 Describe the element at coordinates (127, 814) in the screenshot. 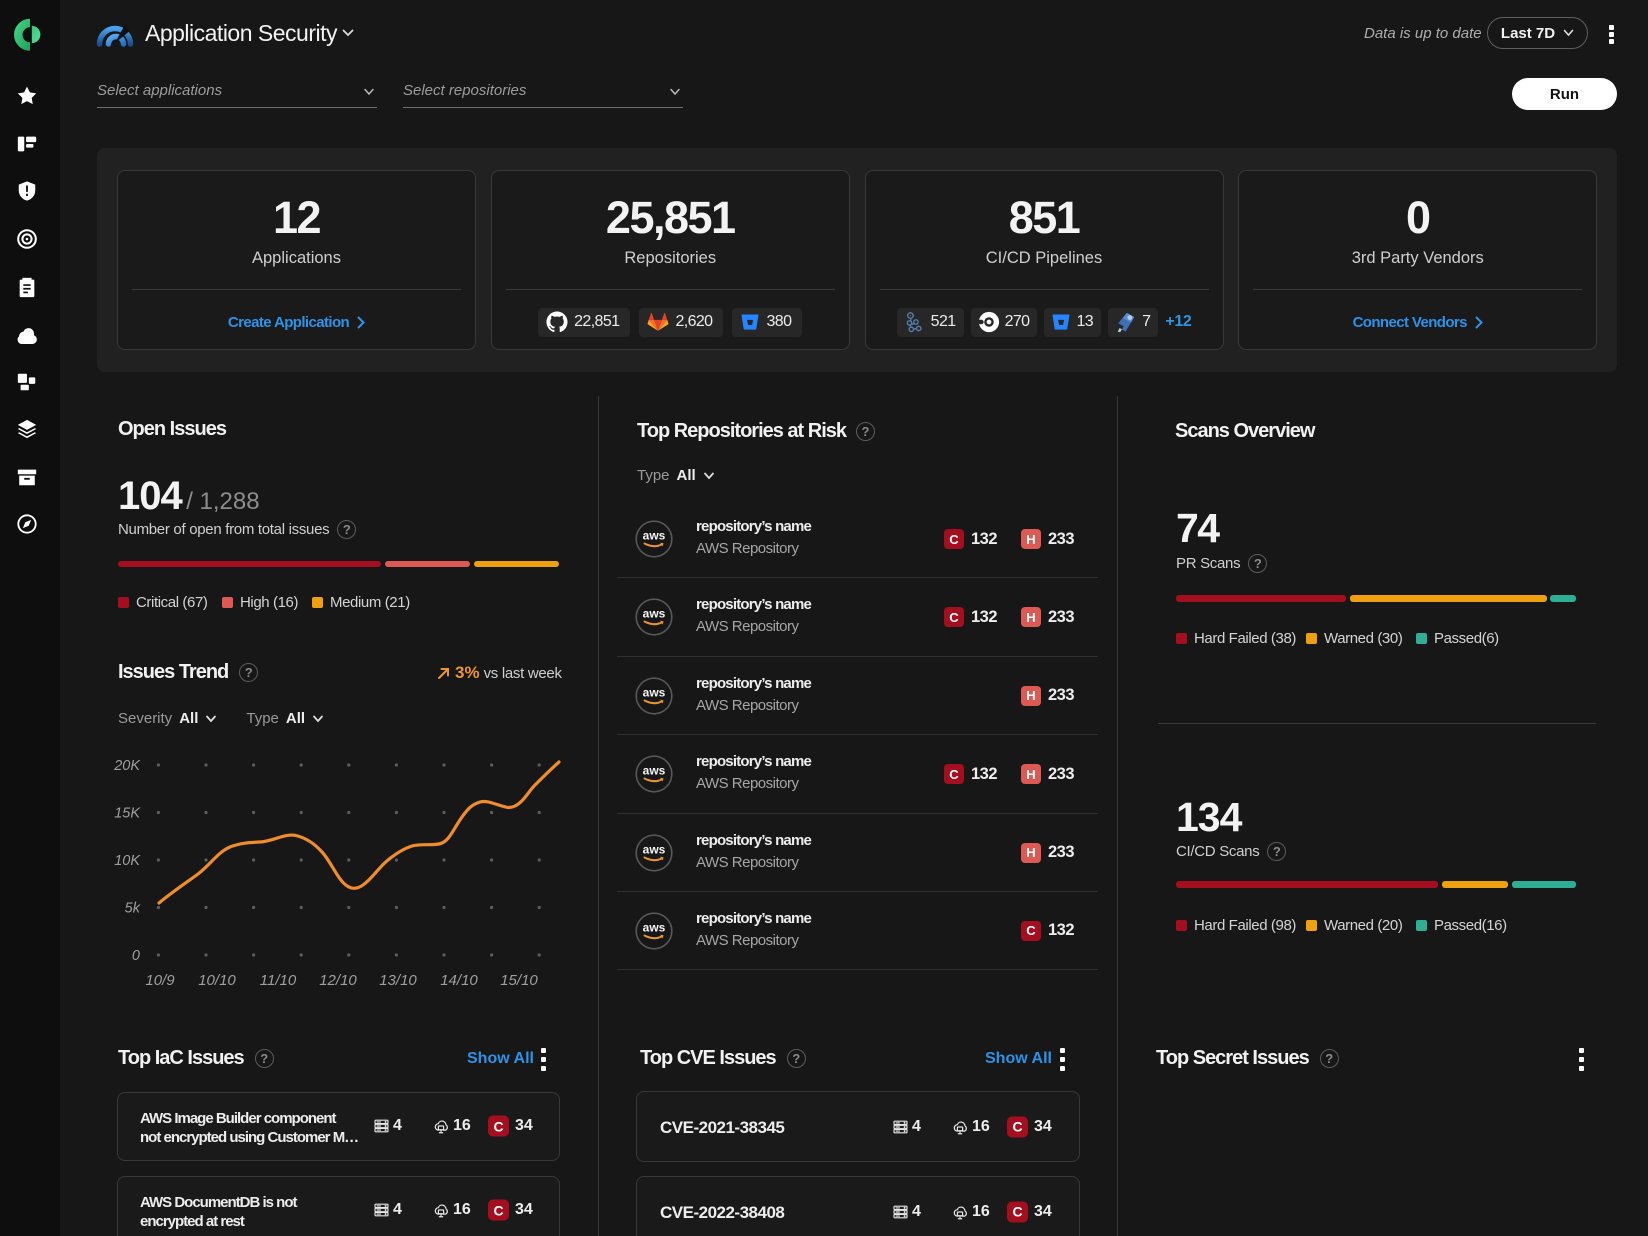

I see `svg-text: 15K` at that location.